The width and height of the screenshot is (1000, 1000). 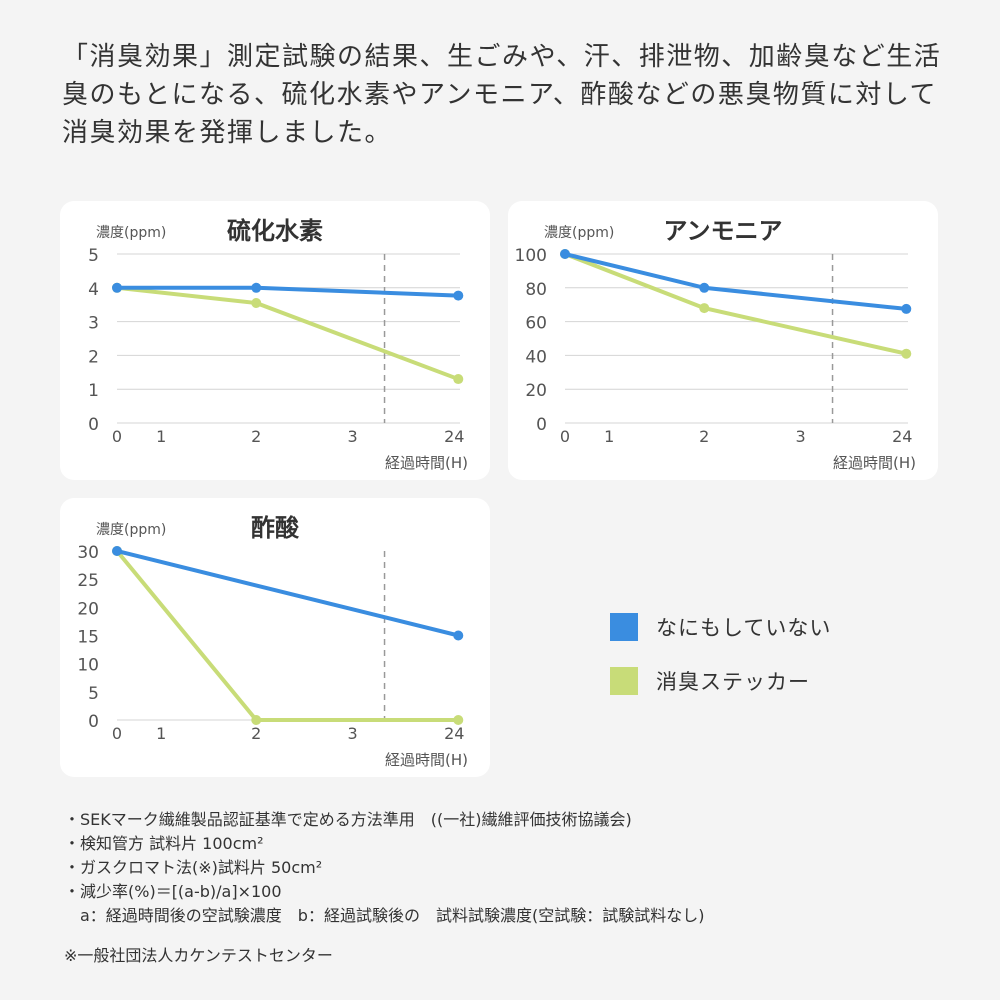 What do you see at coordinates (744, 628) in the screenshot?
I see `legend-label: なにもしていない` at bounding box center [744, 628].